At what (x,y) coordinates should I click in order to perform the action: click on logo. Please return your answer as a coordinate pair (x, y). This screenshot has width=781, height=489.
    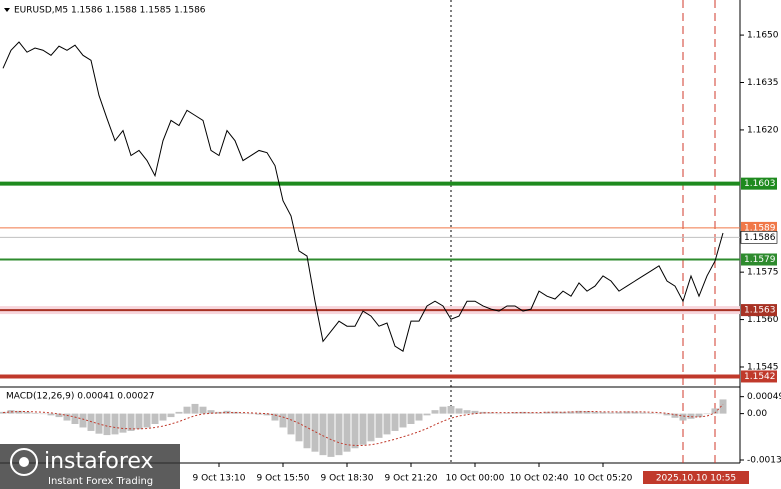
    Looking at the image, I should click on (24, 462).